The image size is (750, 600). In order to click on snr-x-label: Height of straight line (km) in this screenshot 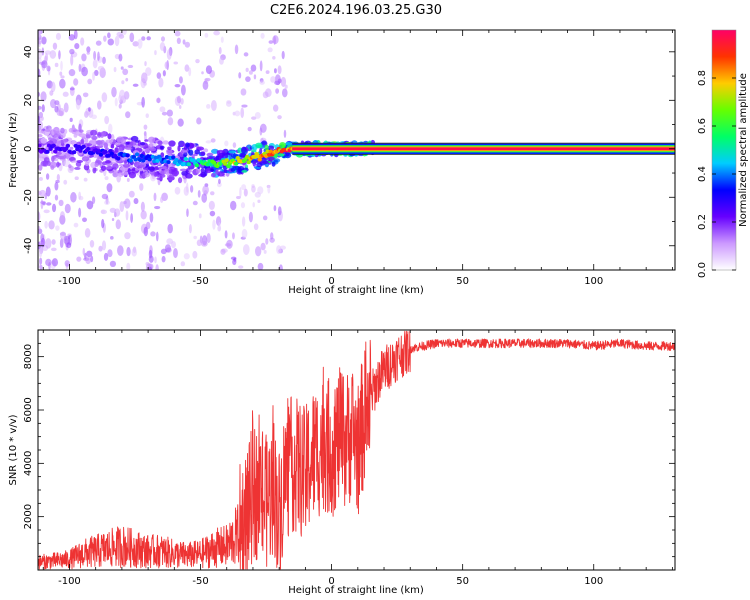, I will do `click(356, 590)`.